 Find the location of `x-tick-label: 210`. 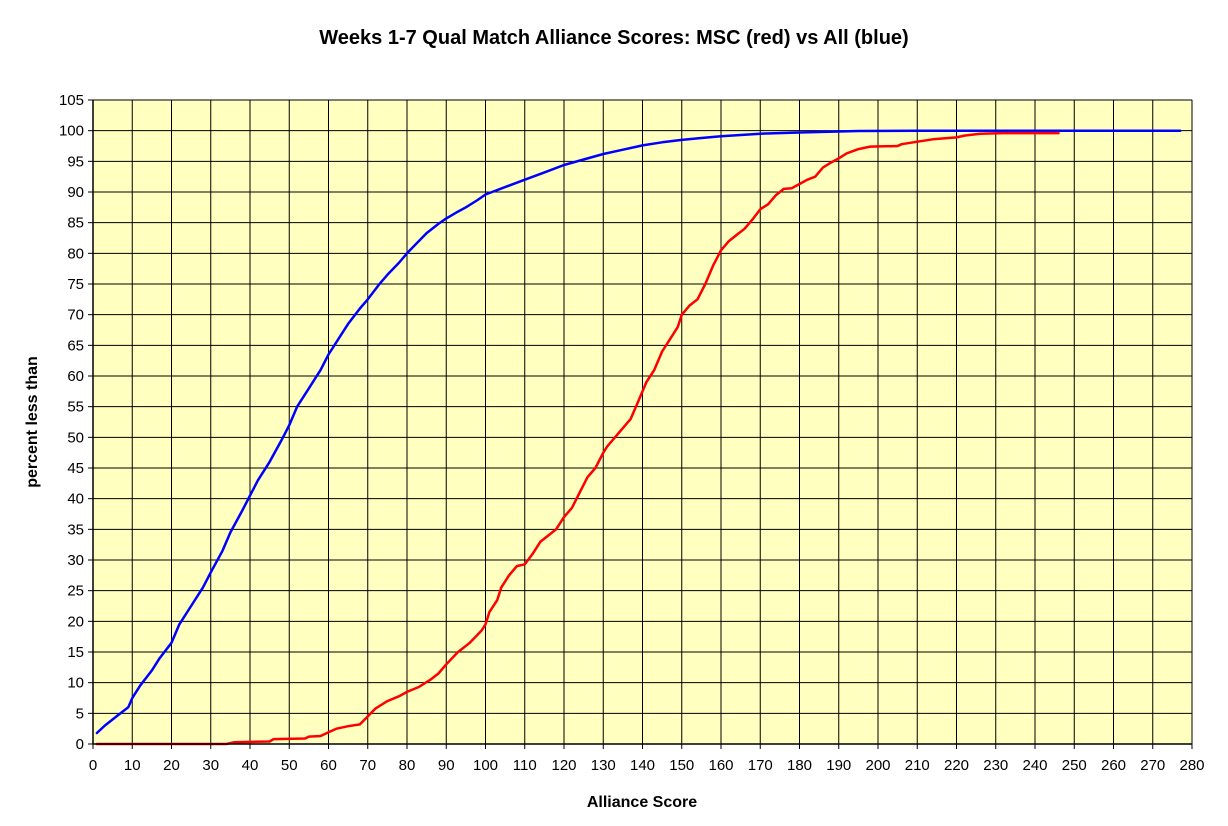

x-tick-label: 210 is located at coordinates (917, 765).